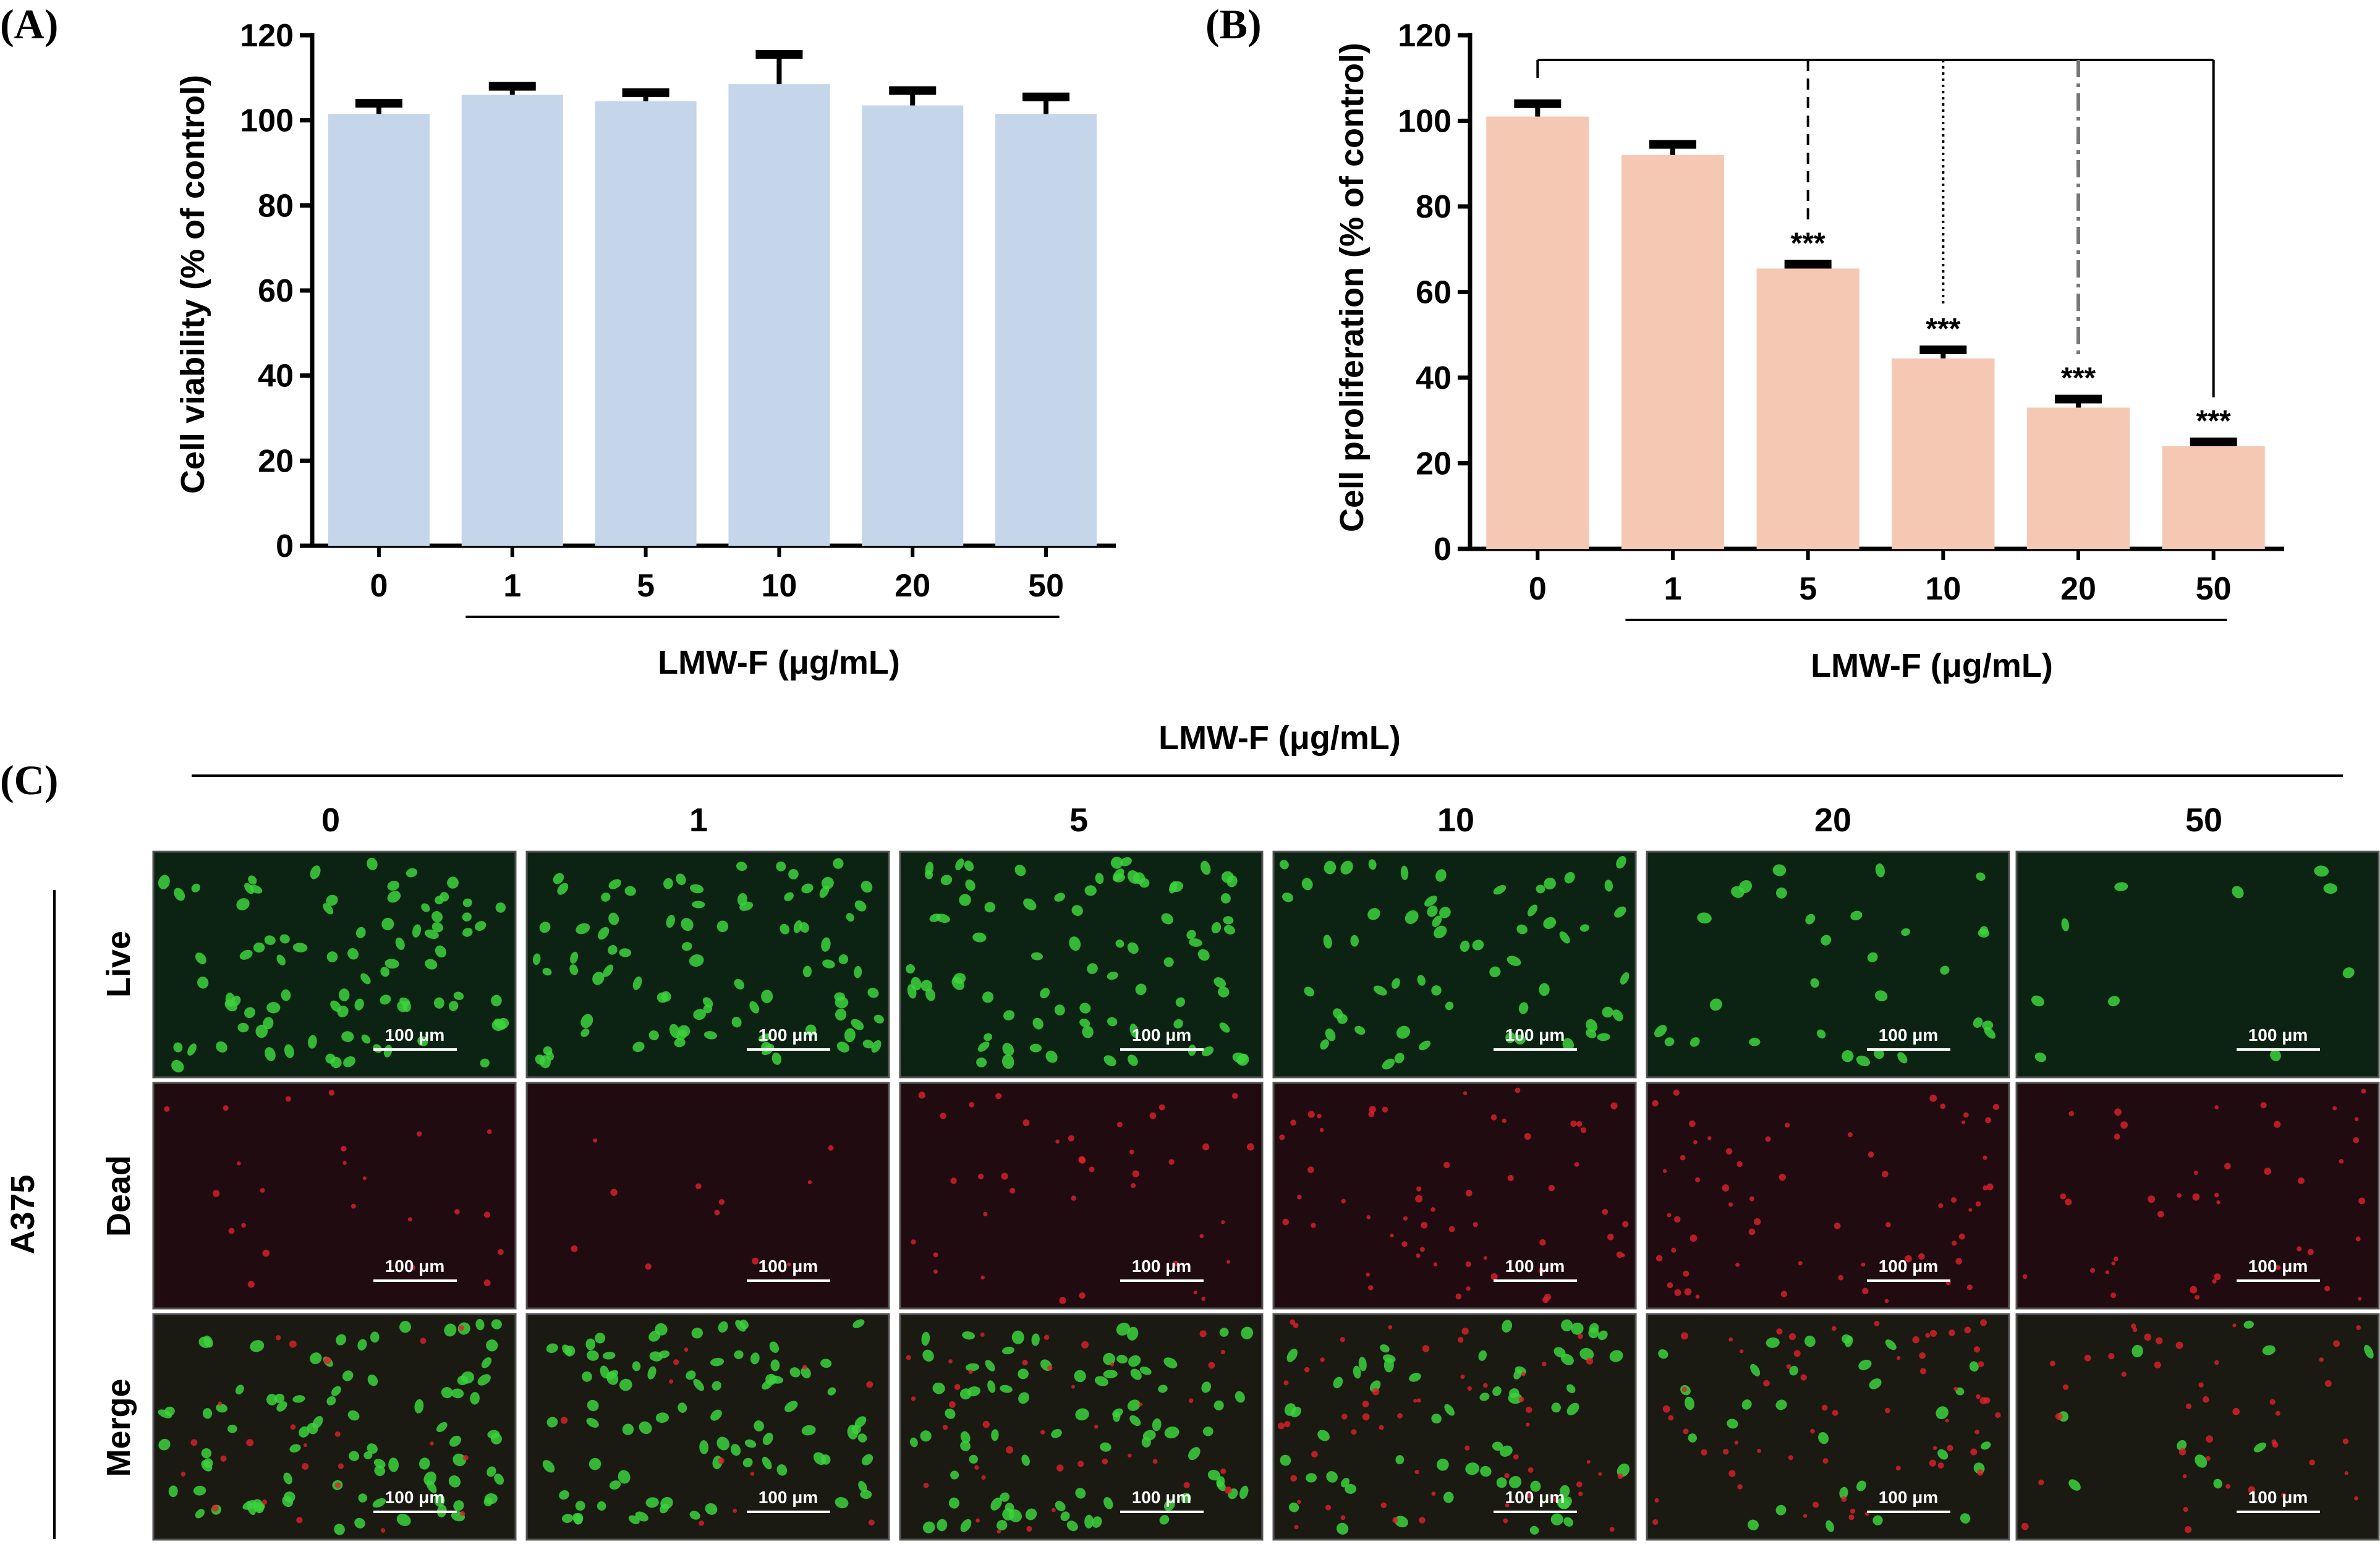  Describe the element at coordinates (1455, 820) in the screenshot. I see `grid-col-label-10: 10` at that location.